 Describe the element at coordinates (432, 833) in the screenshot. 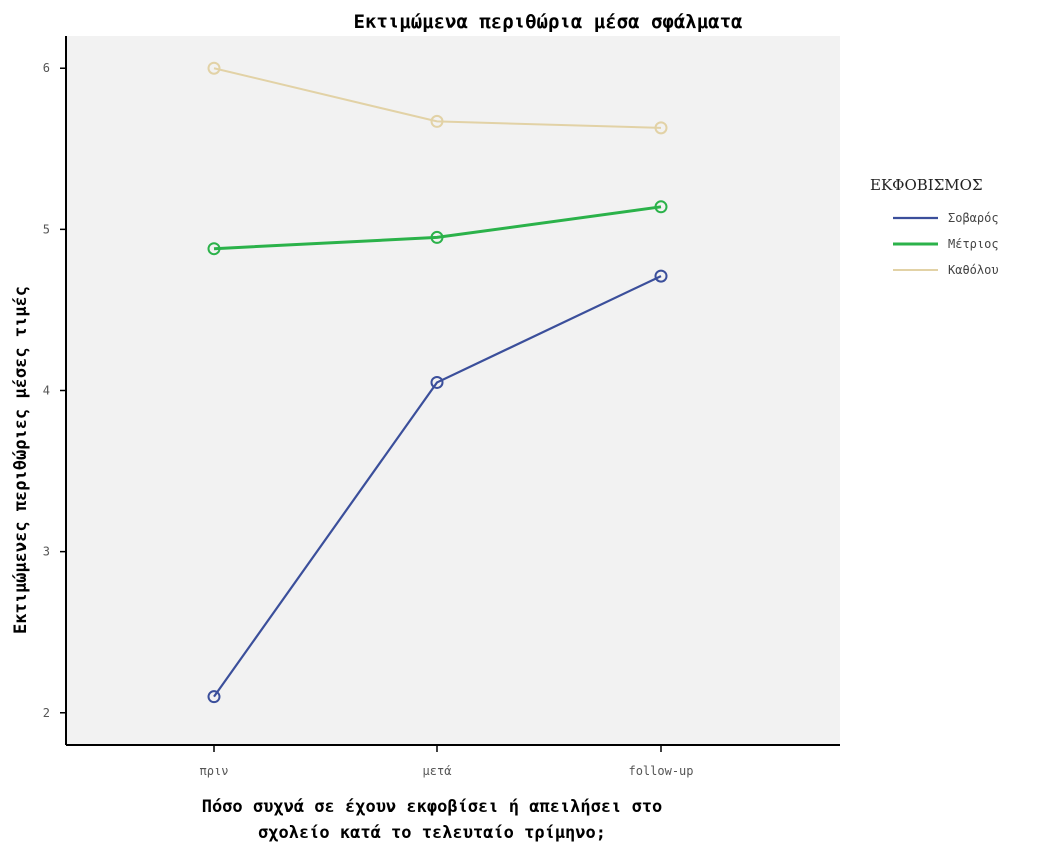

I see `x-axis-title-line-2: σχολείο κατά το τελευταίο τρίμηνο;` at that location.